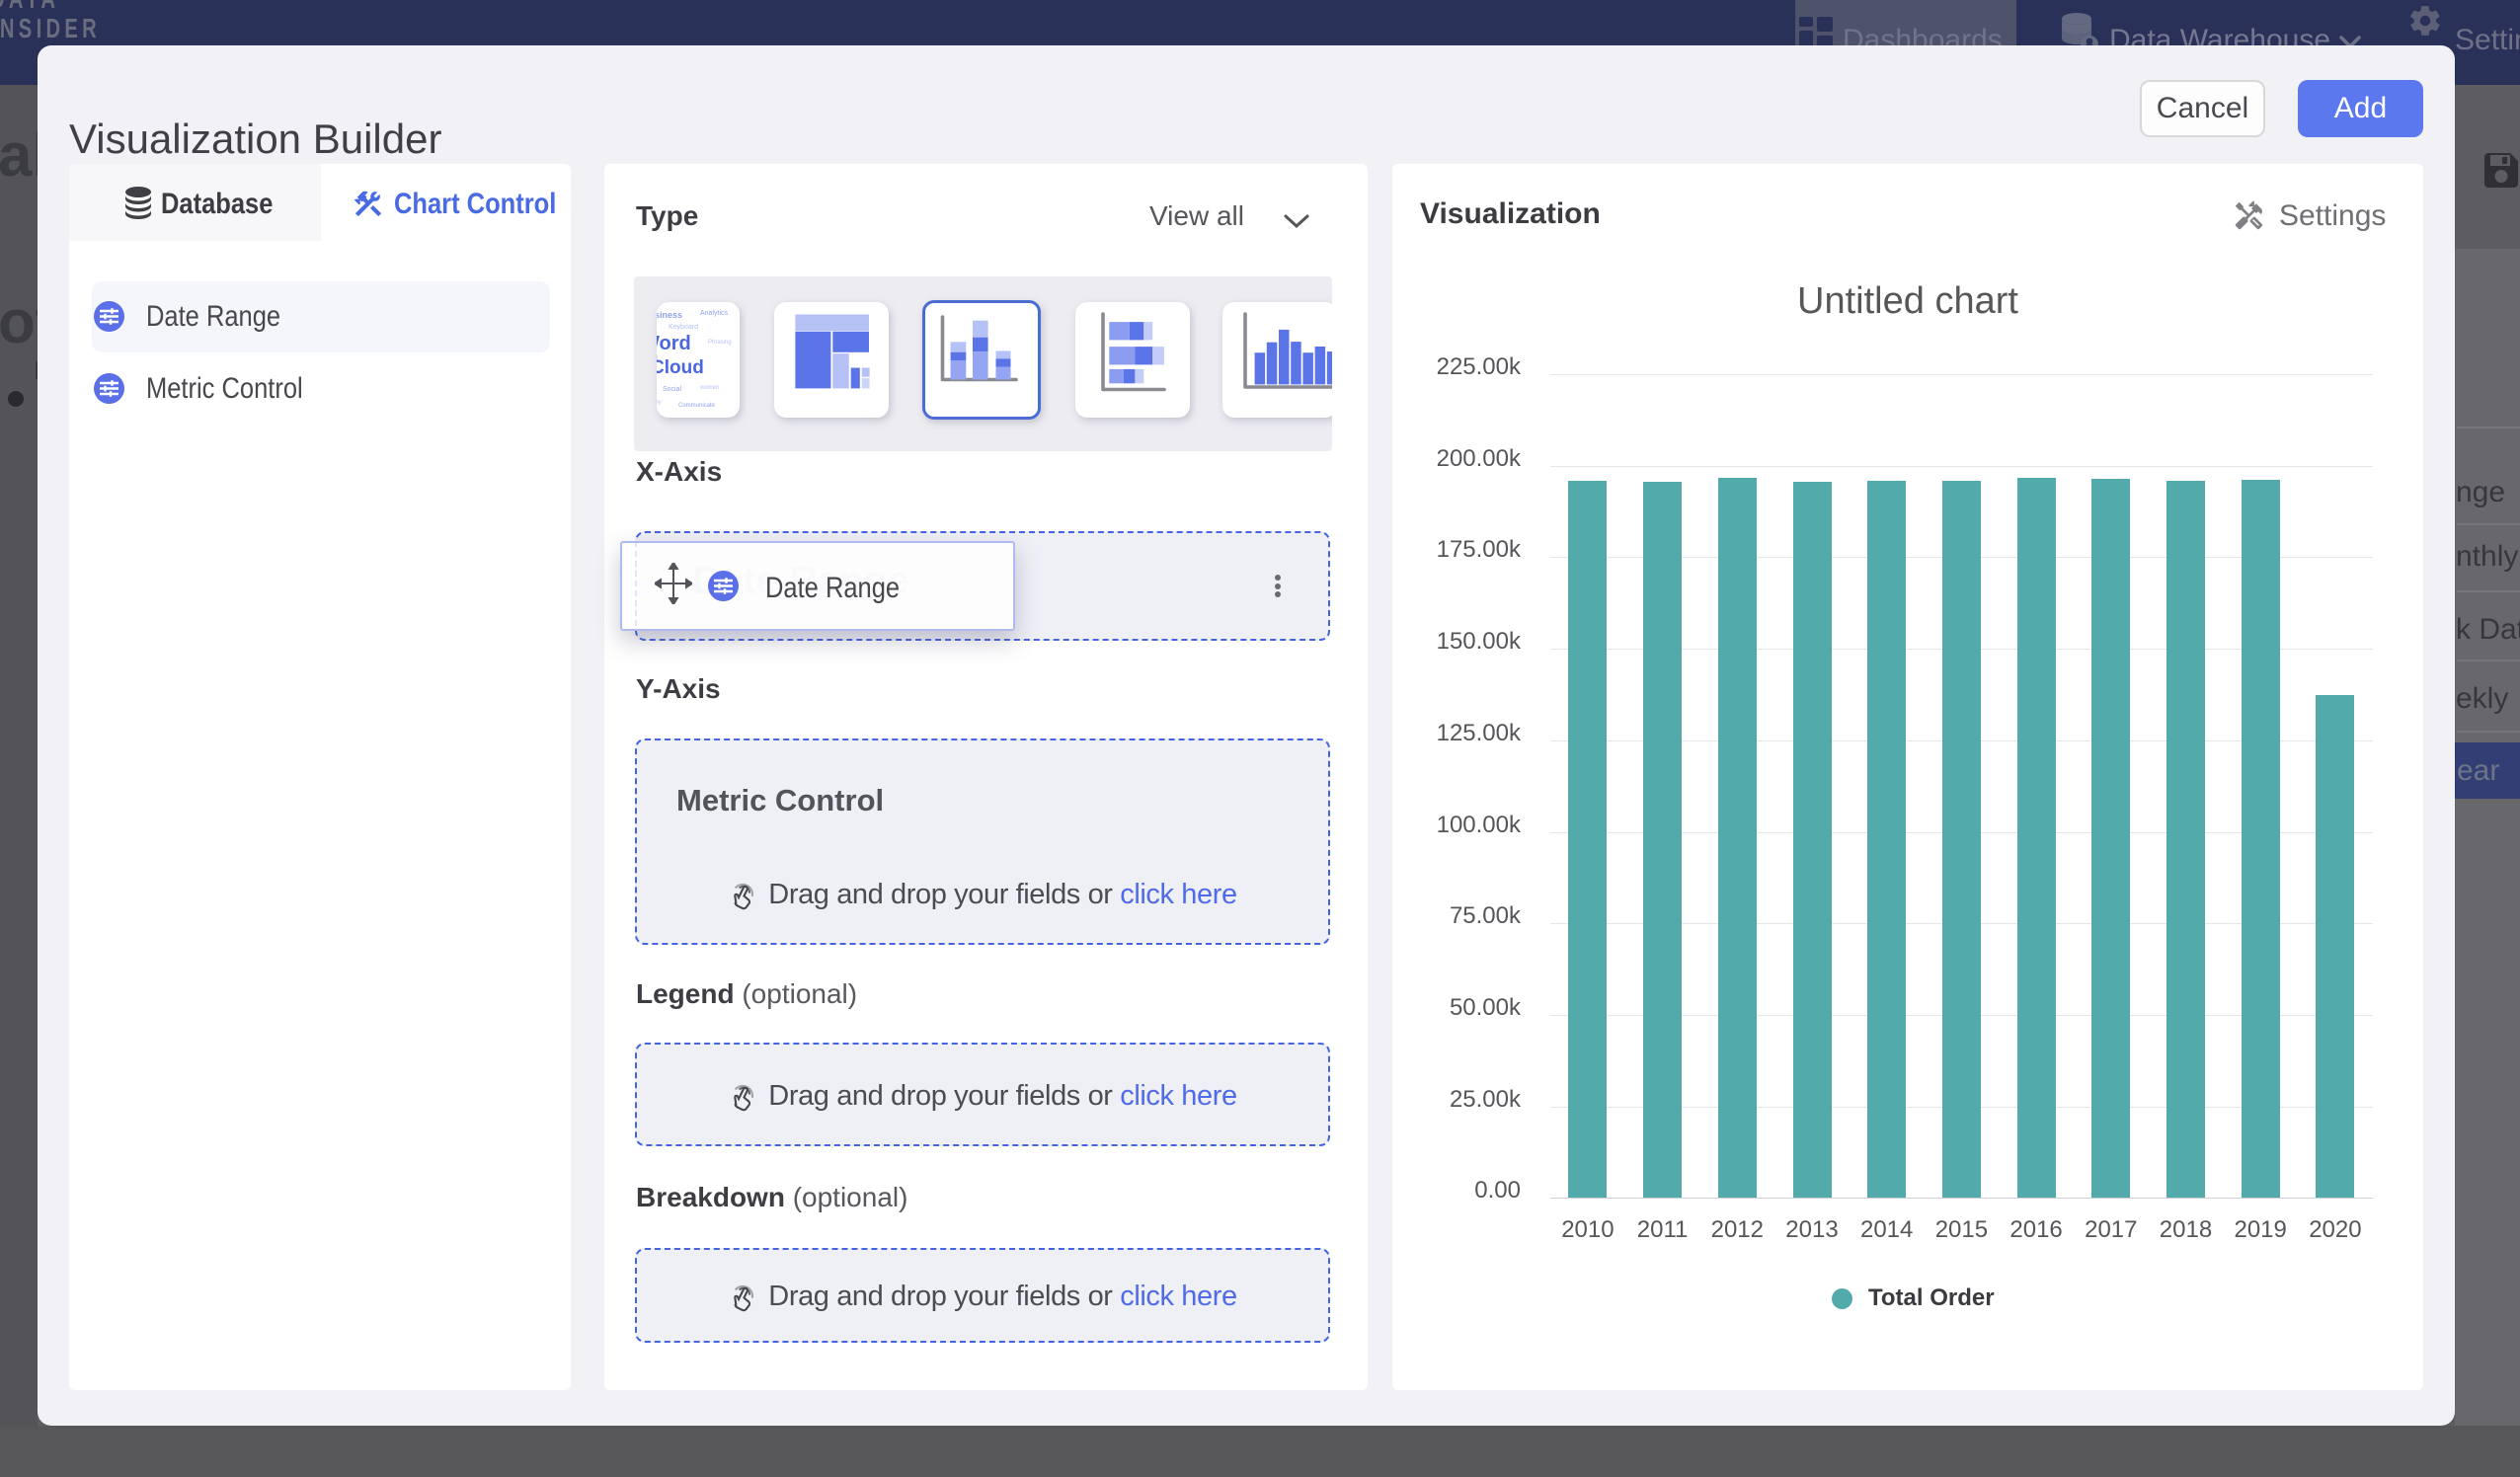 Image resolution: width=2520 pixels, height=1477 pixels. Describe the element at coordinates (669, 315) in the screenshot. I see `svg-text: Business` at that location.